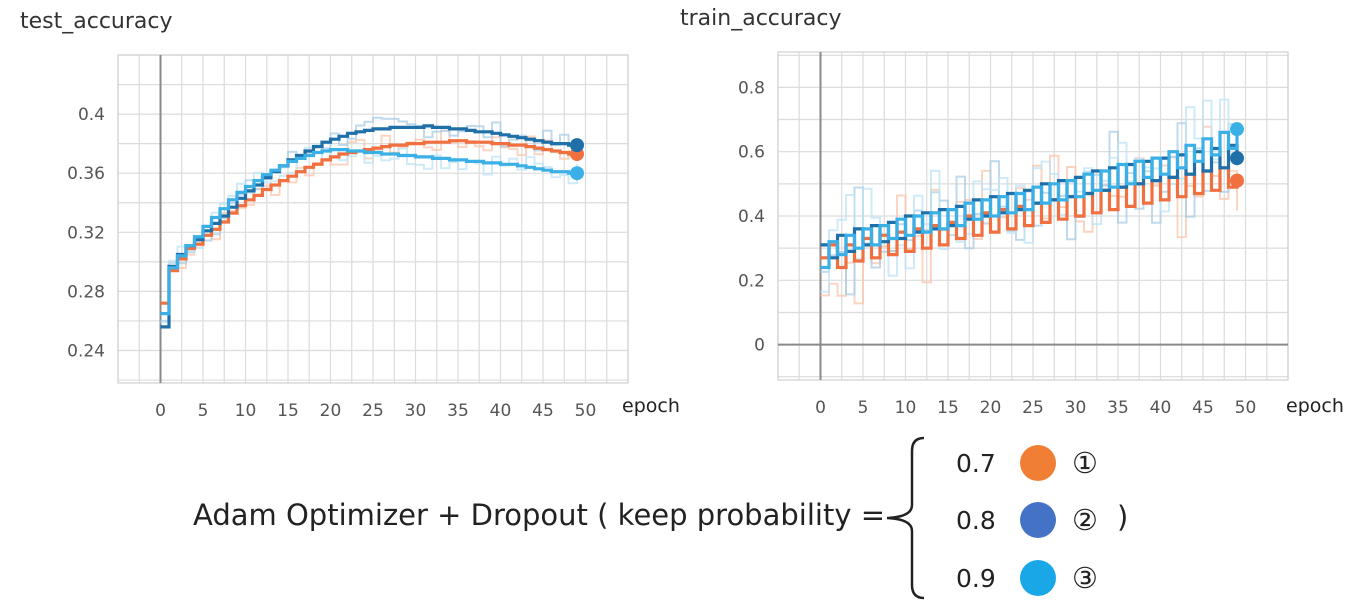 This screenshot has width=1365, height=615. Describe the element at coordinates (761, 18) in the screenshot. I see `train-accuracy-title: train_accuracy` at that location.